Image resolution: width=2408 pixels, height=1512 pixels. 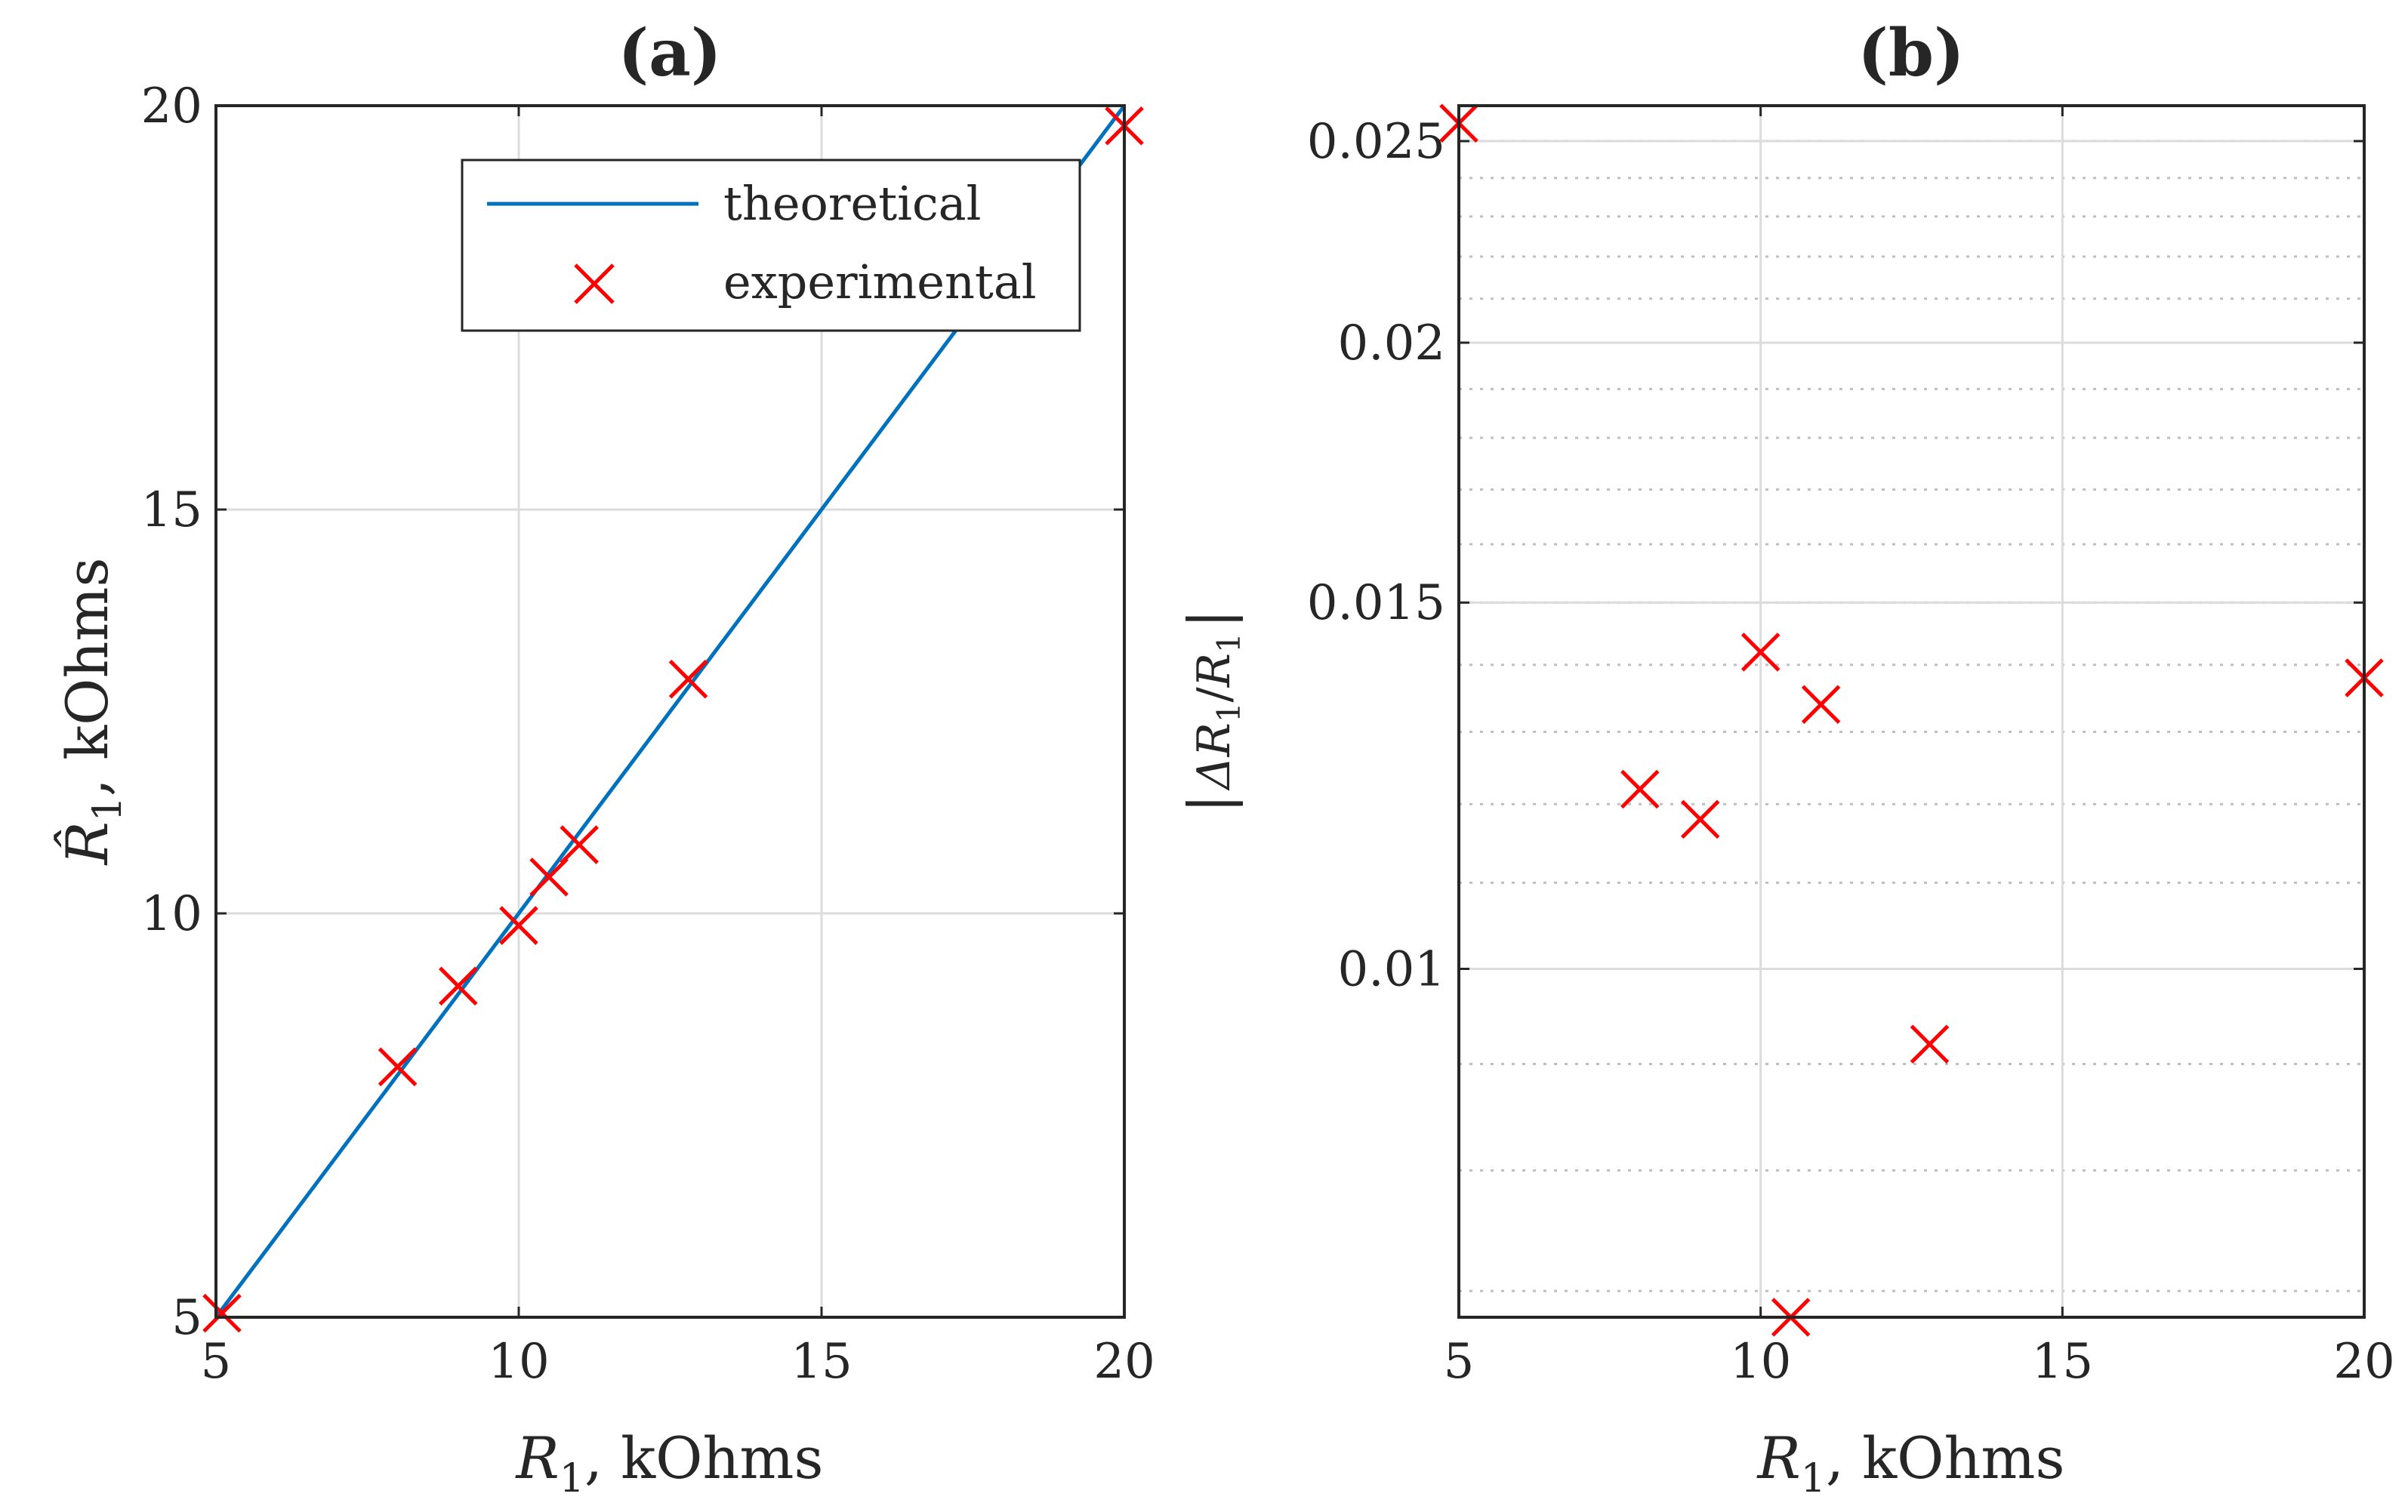 What do you see at coordinates (1376, 142) in the screenshot?
I see `panel-b-ytick-label: 0.025` at bounding box center [1376, 142].